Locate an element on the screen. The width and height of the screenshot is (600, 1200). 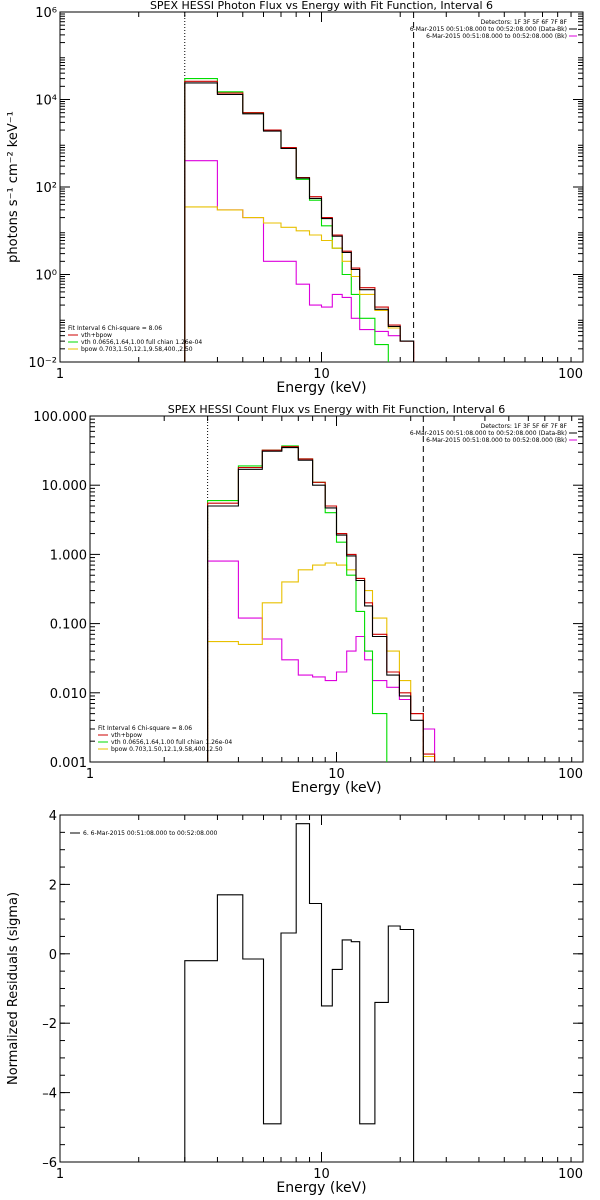
series-line-resid is located at coordinates (299, 992).